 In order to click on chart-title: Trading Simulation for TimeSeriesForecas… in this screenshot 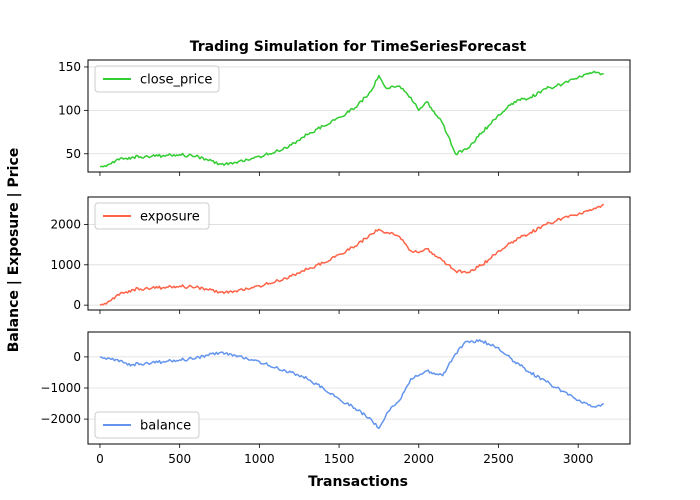, I will do `click(358, 47)`.